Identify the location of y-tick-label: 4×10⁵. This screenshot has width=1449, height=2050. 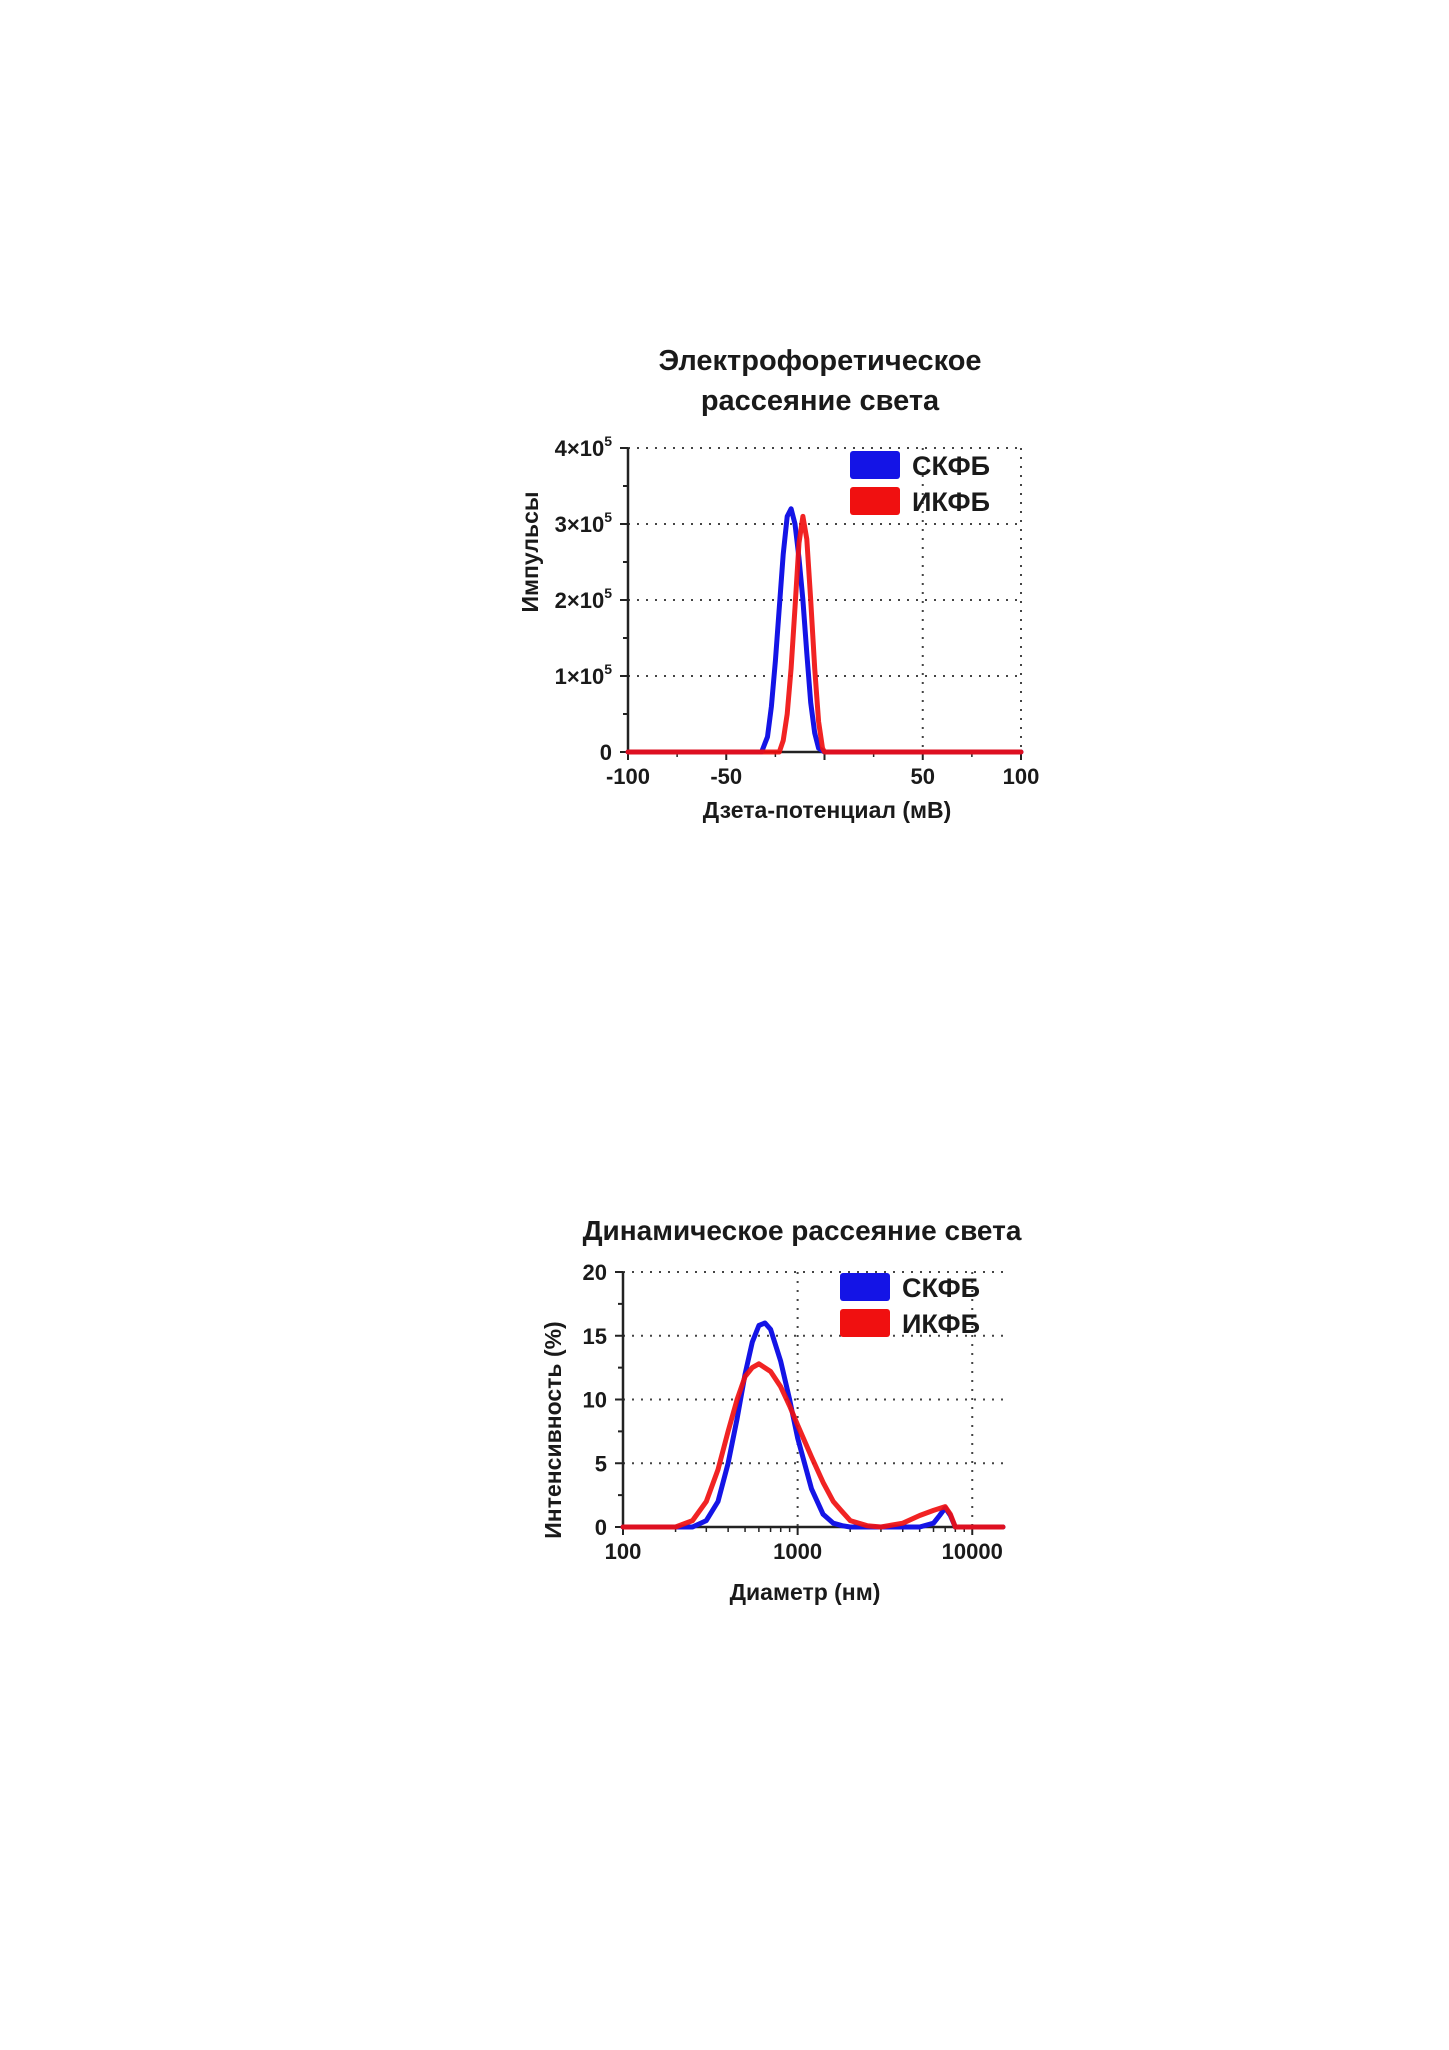
(584, 447).